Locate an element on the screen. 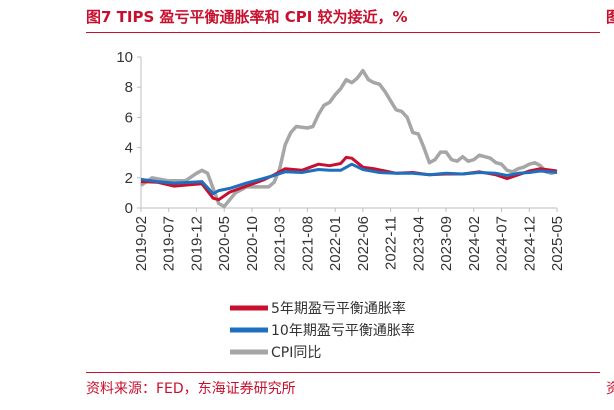 The image size is (614, 410). legend-label: 10年期盈亏平衡通胀率 is located at coordinates (343, 330).